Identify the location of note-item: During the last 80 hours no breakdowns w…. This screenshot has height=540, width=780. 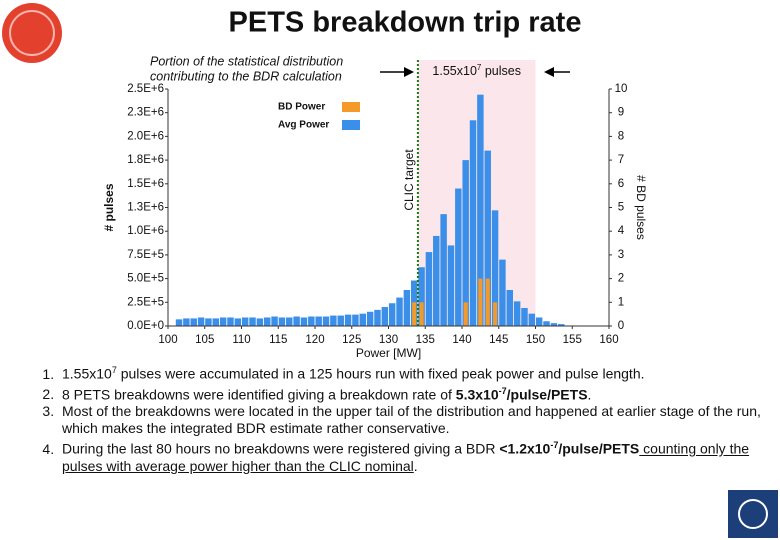
(419, 456).